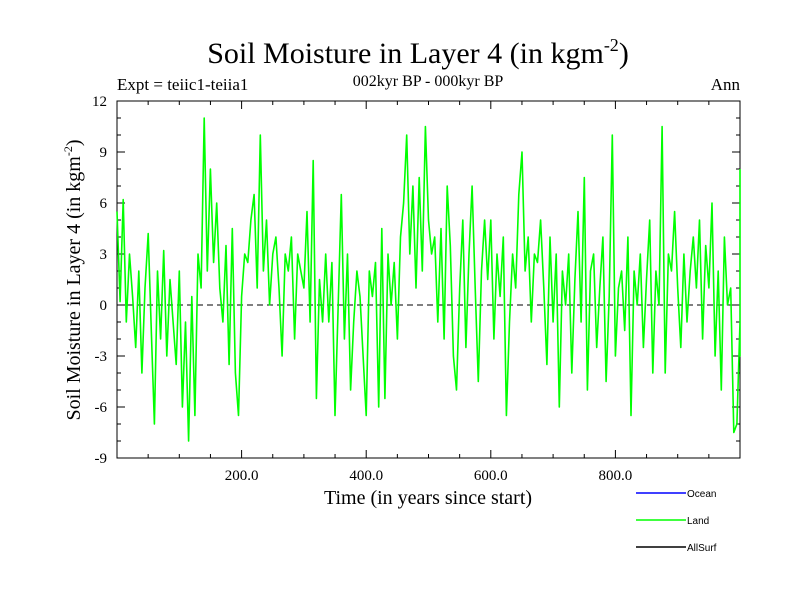 The height and width of the screenshot is (600, 800). I want to click on y-axis-label-superscript: -2, so click(68, 151).